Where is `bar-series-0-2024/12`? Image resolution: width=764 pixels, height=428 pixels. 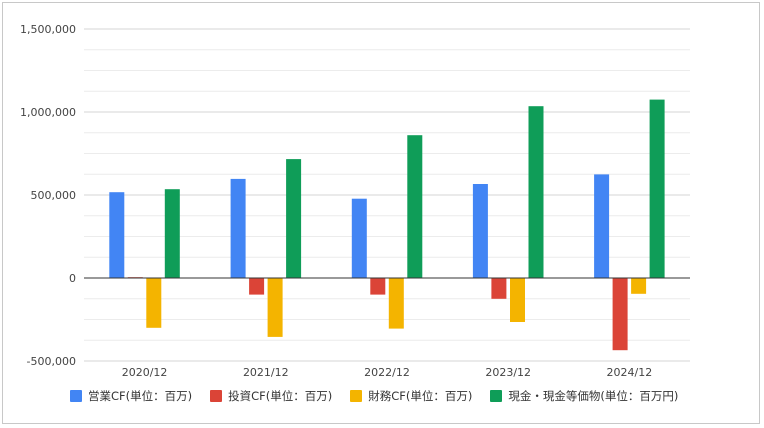
bar-series-0-2024/12 is located at coordinates (602, 226).